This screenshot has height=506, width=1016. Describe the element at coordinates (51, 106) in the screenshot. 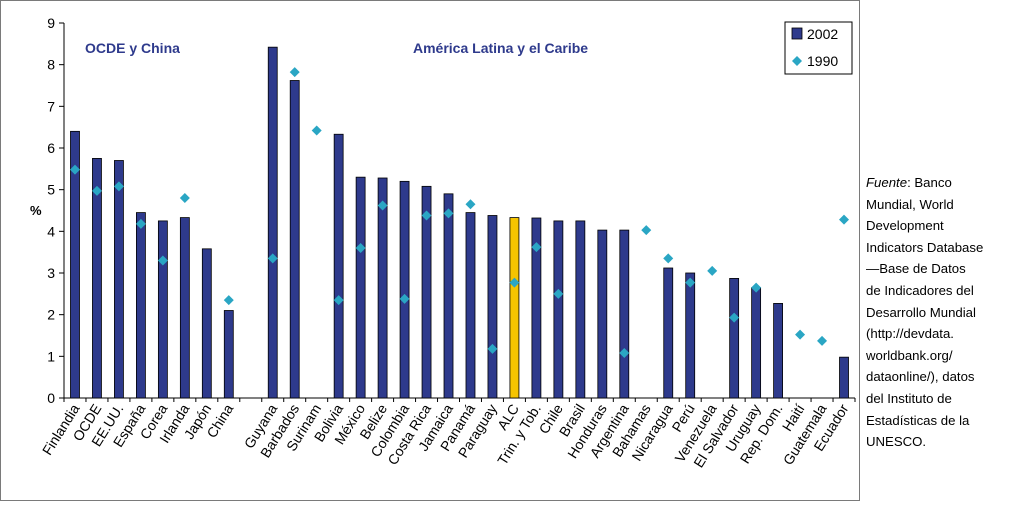

I see `y-tick-label: 7` at that location.